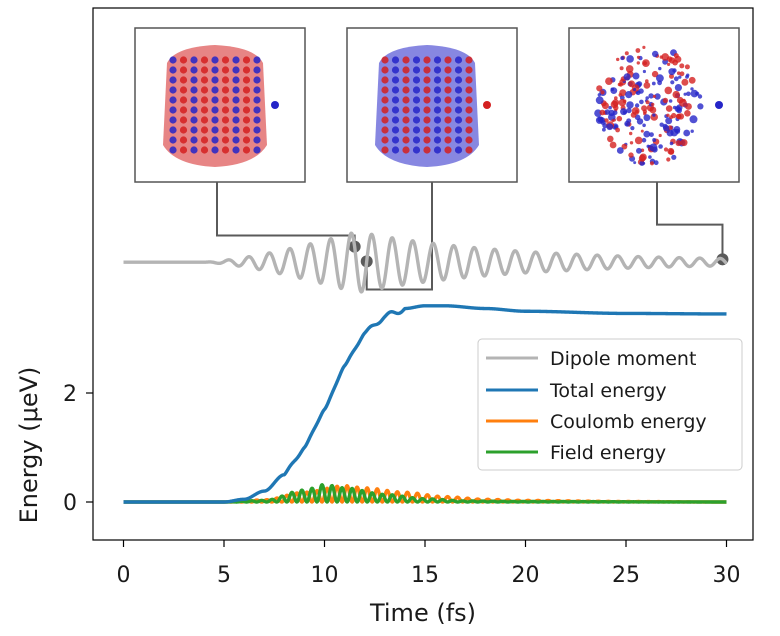 The height and width of the screenshot is (636, 780). I want to click on x-tick-label: 15, so click(425, 575).